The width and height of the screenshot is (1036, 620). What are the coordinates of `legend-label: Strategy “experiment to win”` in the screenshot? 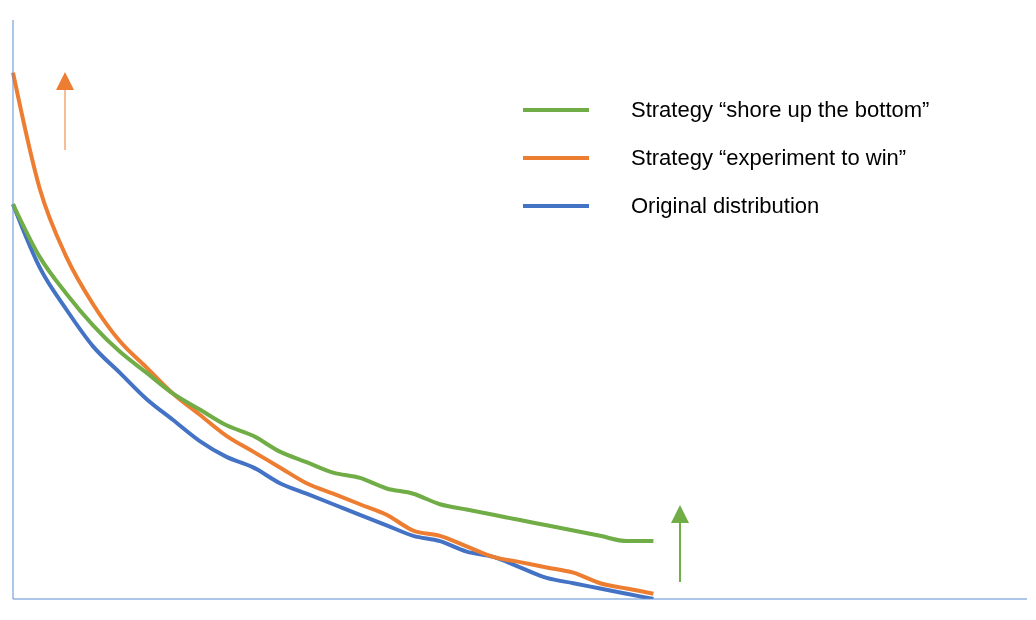 It's located at (769, 158).